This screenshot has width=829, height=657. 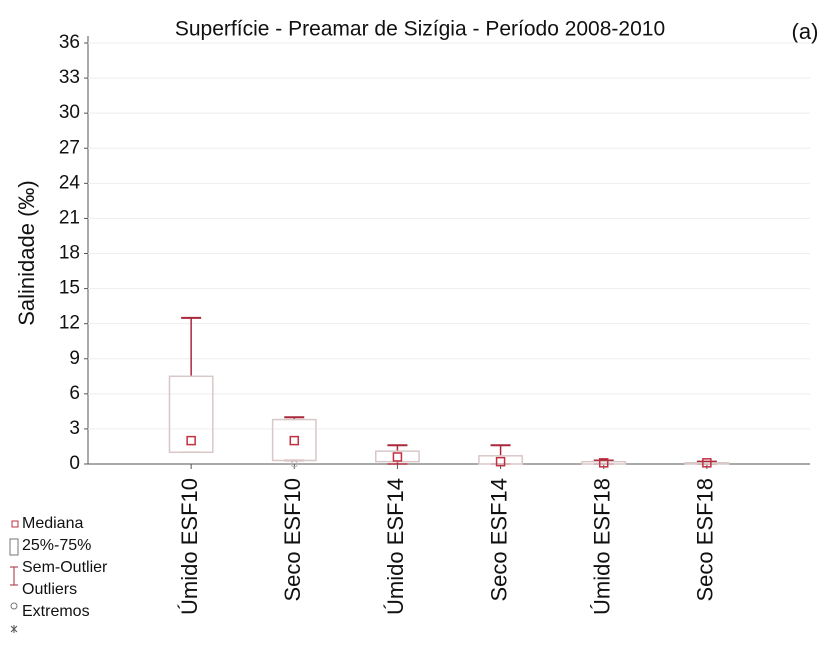 I want to click on y-tick-label: 6, so click(x=74, y=393).